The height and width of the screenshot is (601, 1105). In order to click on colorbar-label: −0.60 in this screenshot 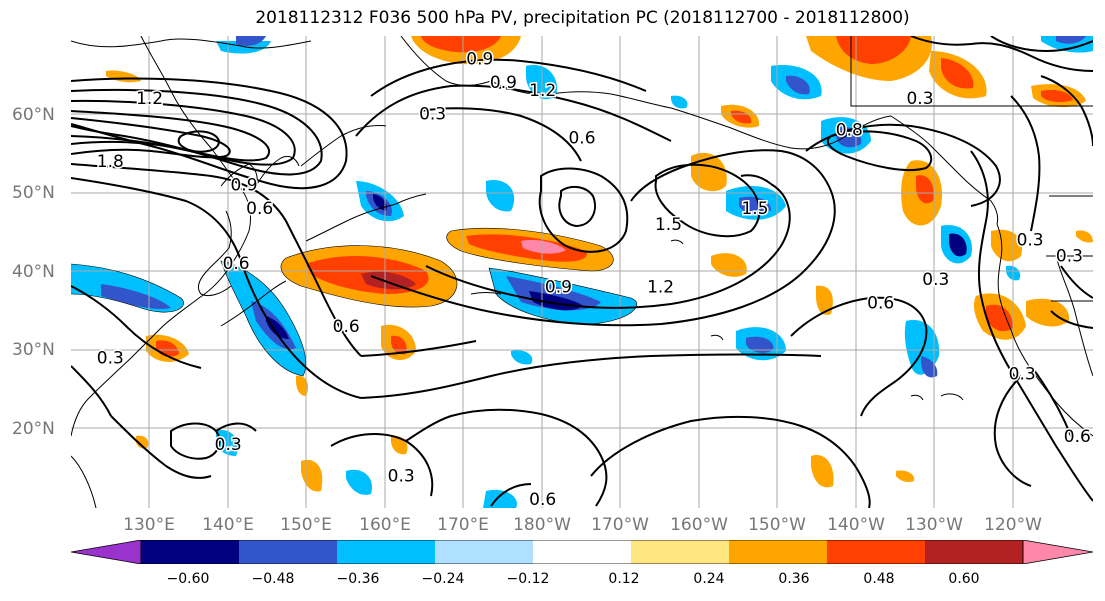, I will do `click(188, 579)`.